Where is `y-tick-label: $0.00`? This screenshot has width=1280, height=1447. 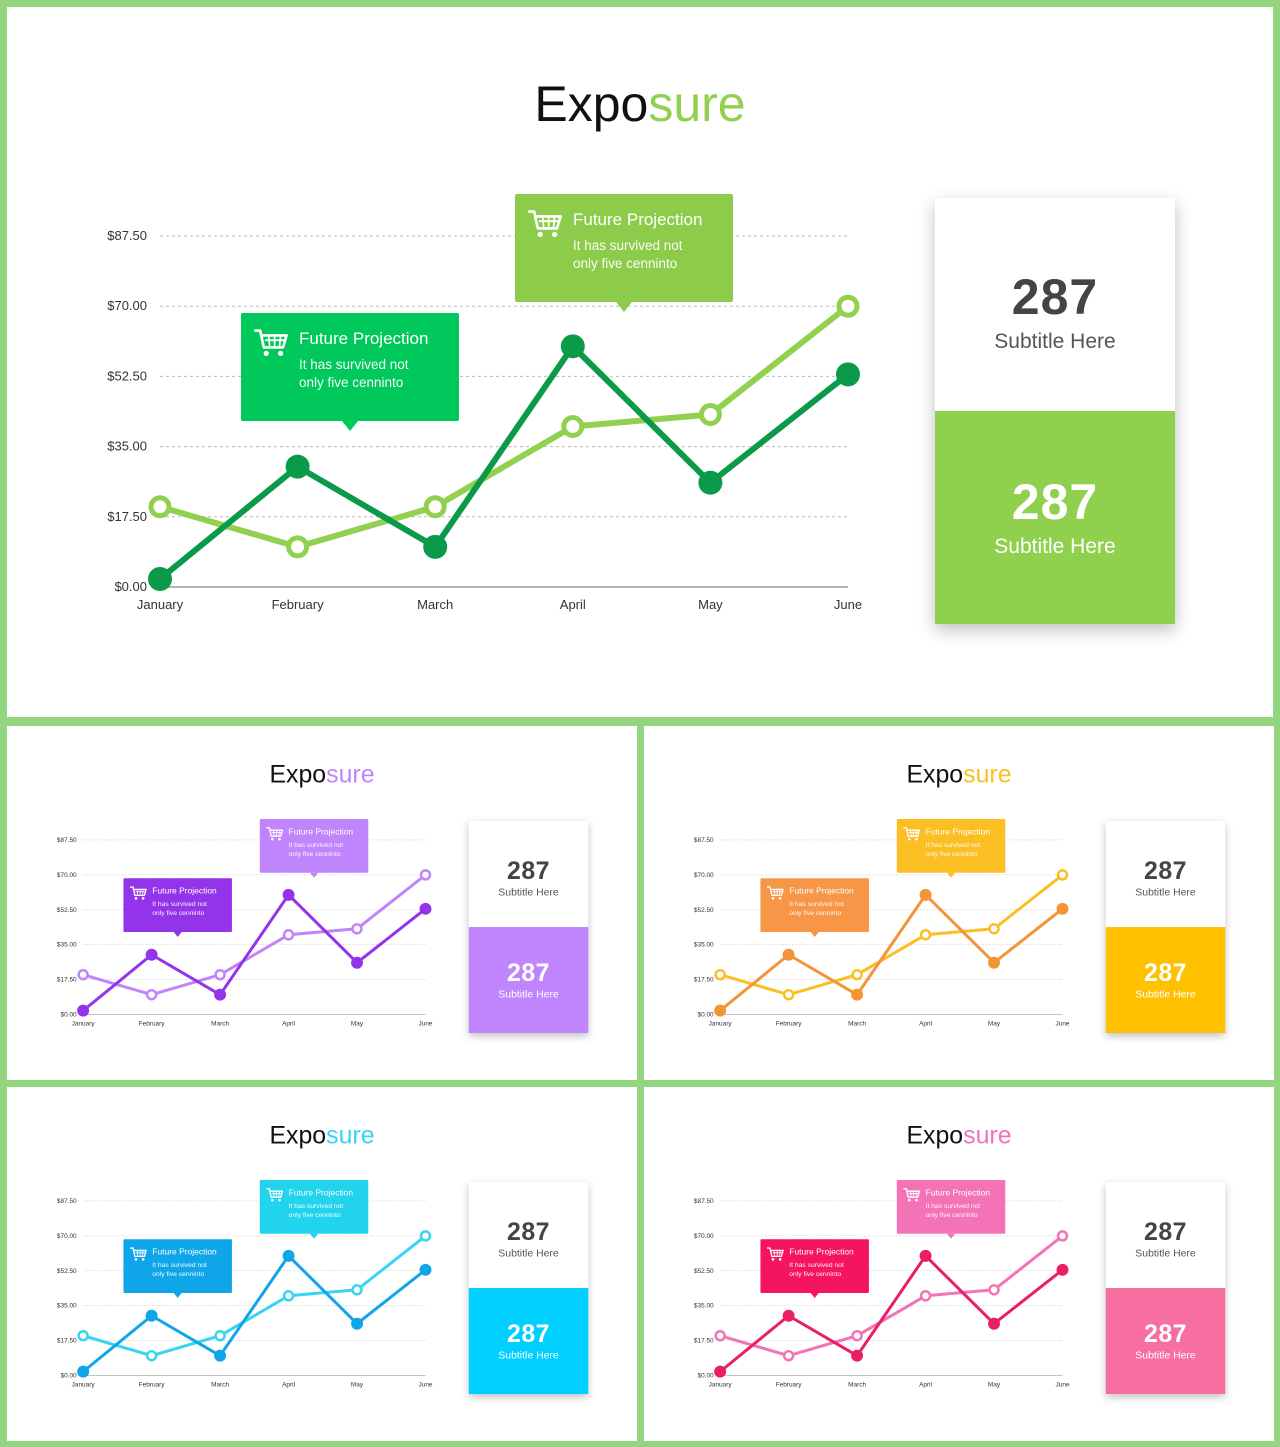 y-tick-label: $0.00 is located at coordinates (706, 1376).